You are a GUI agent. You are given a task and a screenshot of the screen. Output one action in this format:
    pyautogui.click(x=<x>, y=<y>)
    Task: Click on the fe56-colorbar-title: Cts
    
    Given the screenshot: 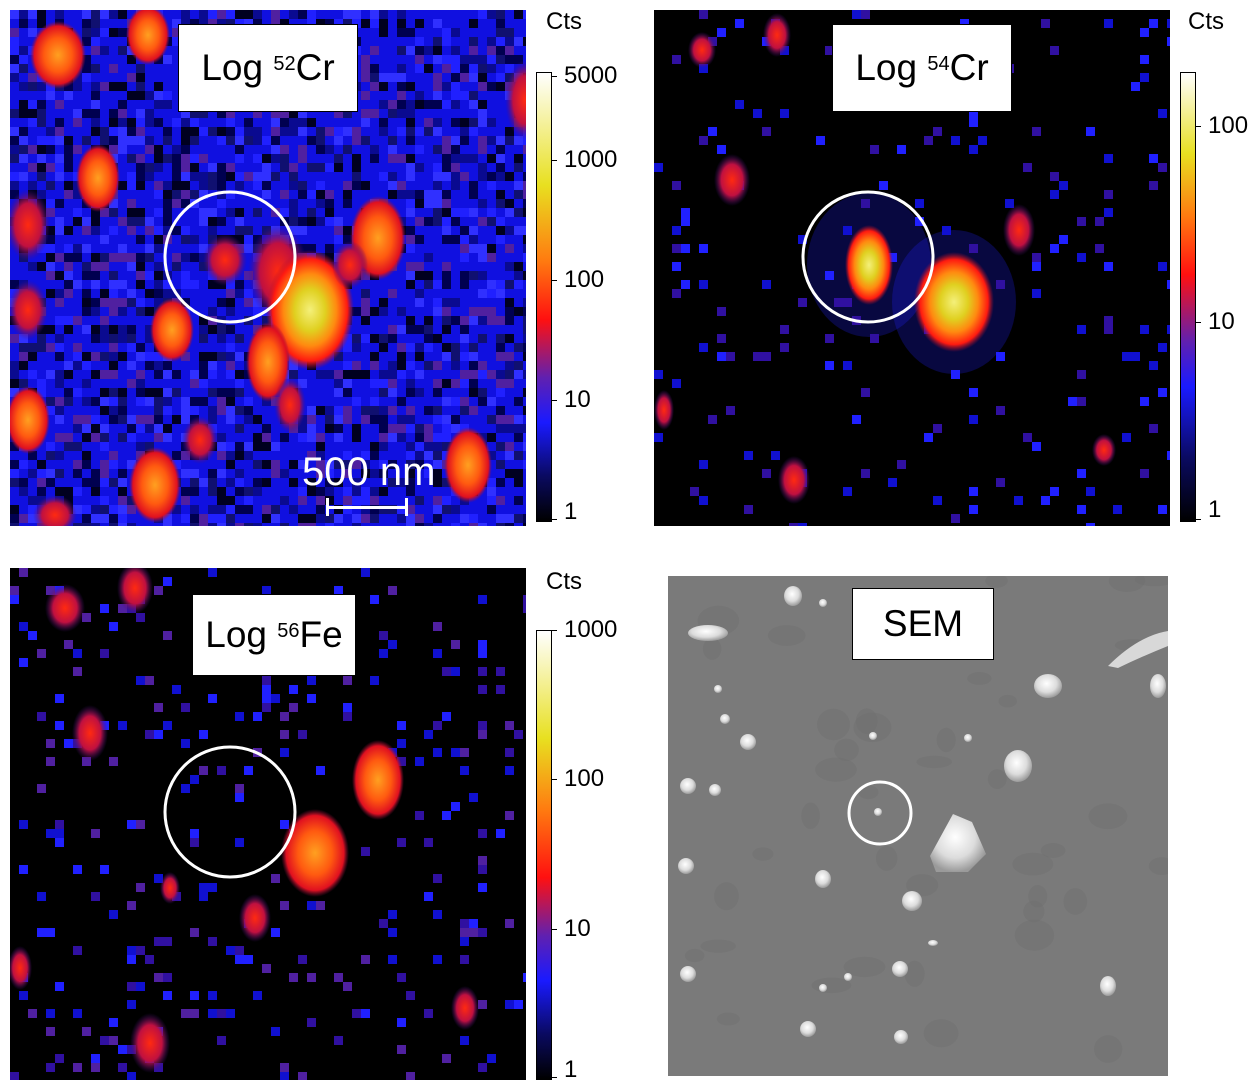 What is the action you would take?
    pyautogui.click(x=564, y=581)
    